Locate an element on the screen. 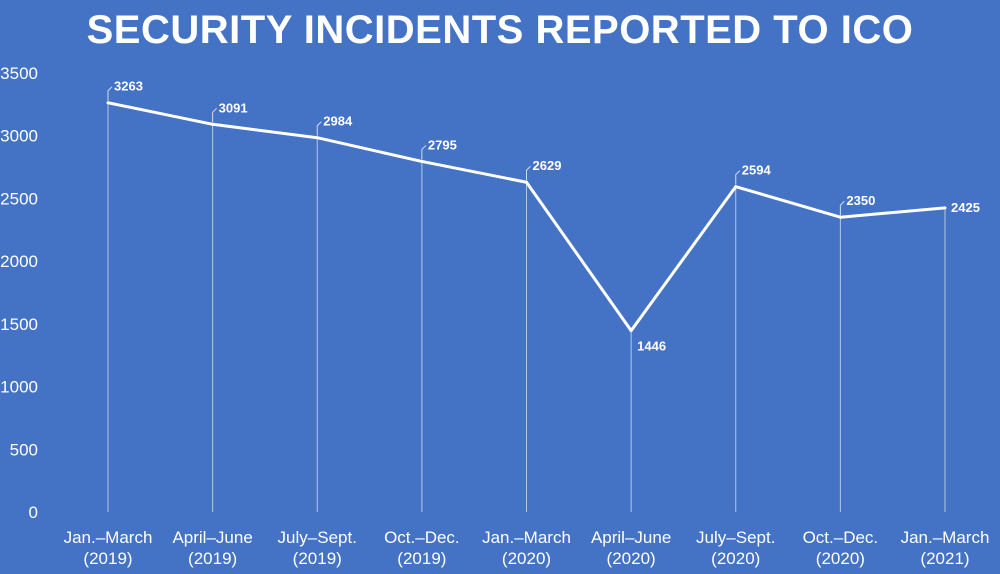 The height and width of the screenshot is (574, 1000). x-category-label: Oct.–Dec. (2020) is located at coordinates (841, 548).